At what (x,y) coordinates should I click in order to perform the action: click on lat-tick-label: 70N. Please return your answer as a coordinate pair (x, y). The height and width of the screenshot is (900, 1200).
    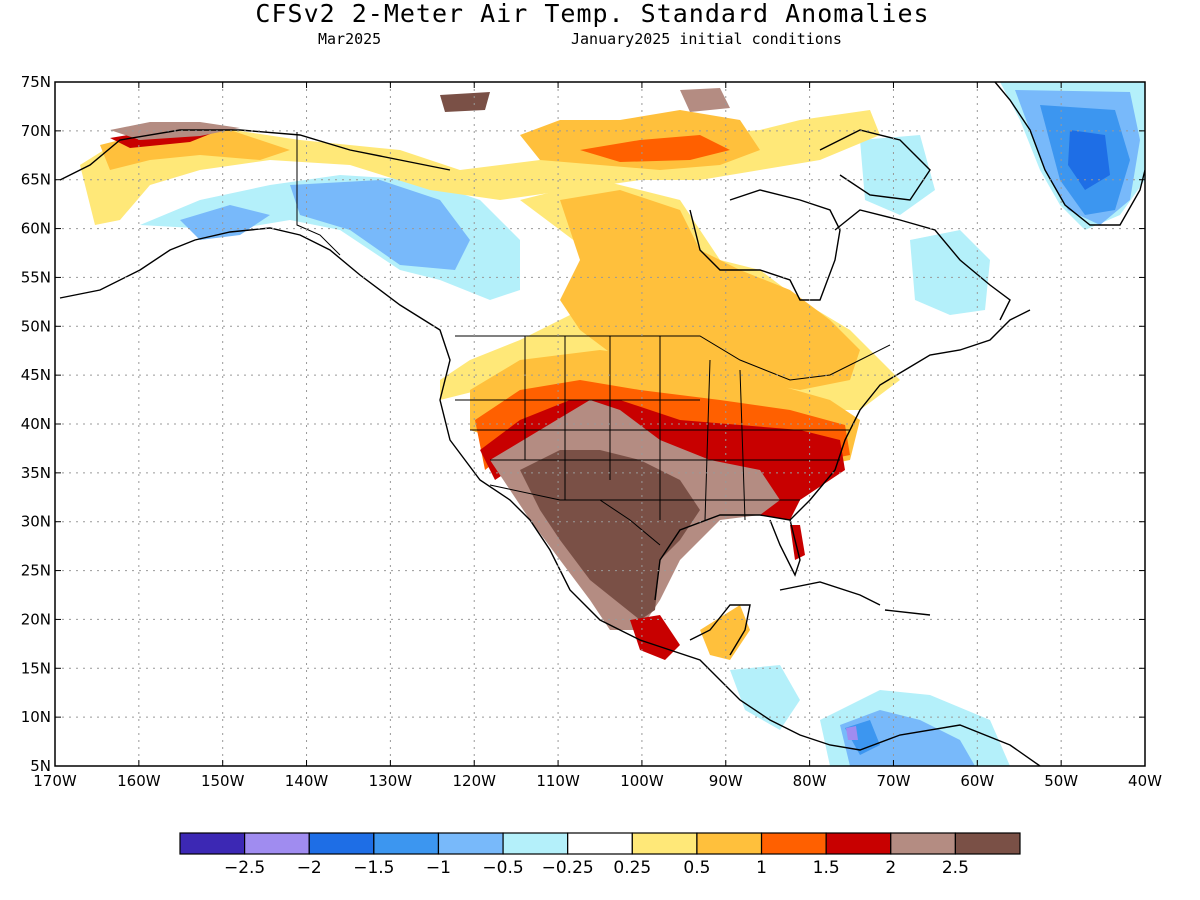
    Looking at the image, I should click on (36, 131).